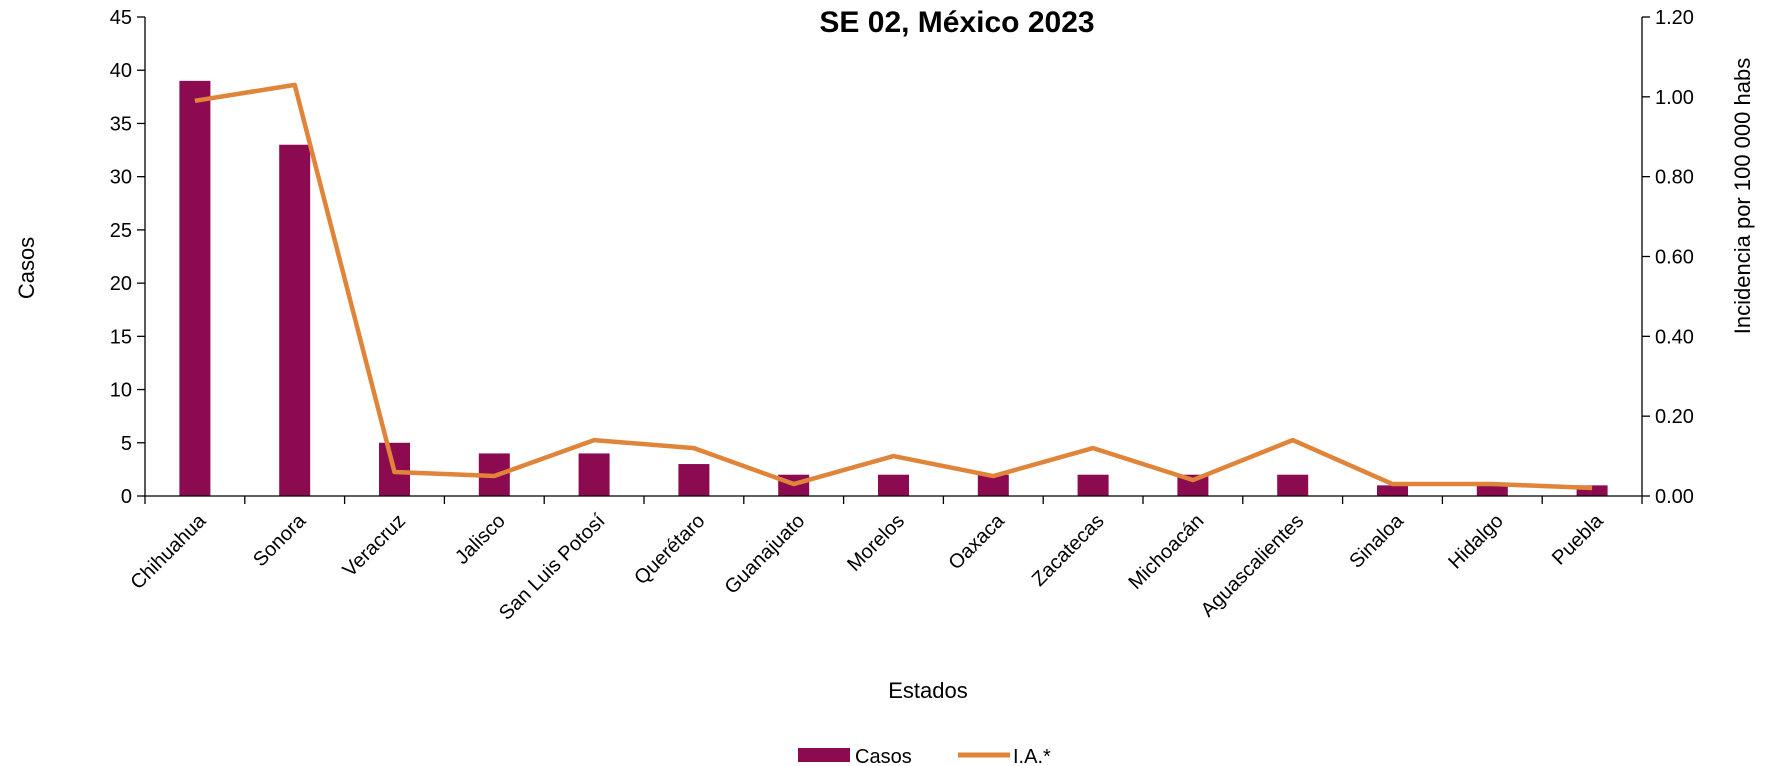 The width and height of the screenshot is (1776, 766). What do you see at coordinates (1674, 98) in the screenshot?
I see `y2-tick-label: 1.00` at bounding box center [1674, 98].